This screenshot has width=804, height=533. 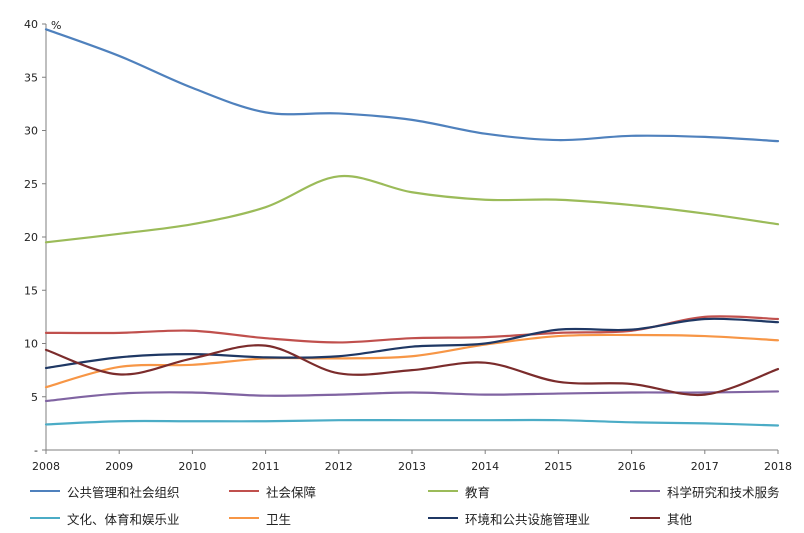 What do you see at coordinates (485, 465) in the screenshot?
I see `x-tick-label: 2014` at bounding box center [485, 465].